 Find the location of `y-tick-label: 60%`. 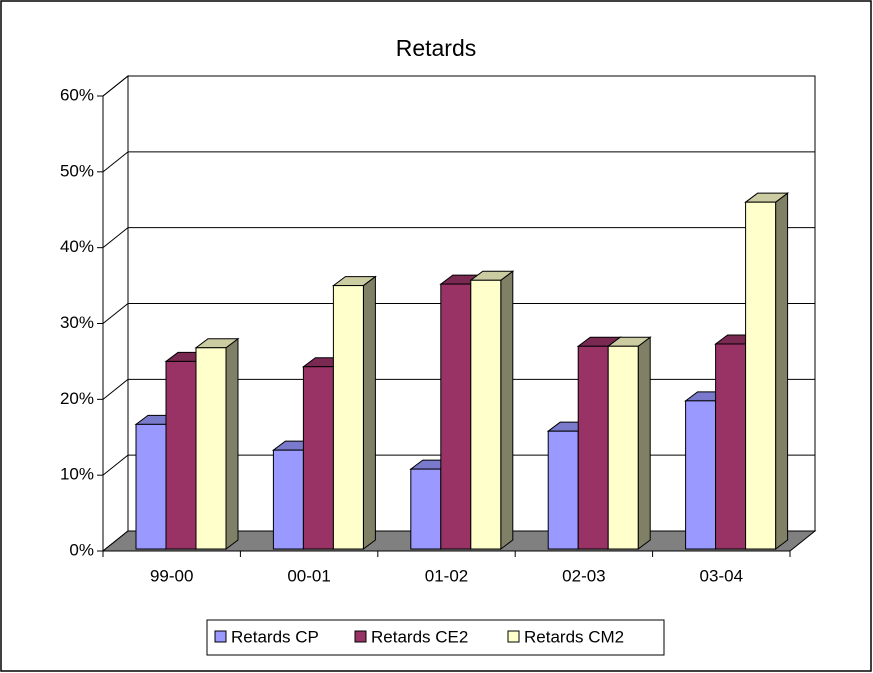

y-tick-label: 60% is located at coordinates (77, 94).